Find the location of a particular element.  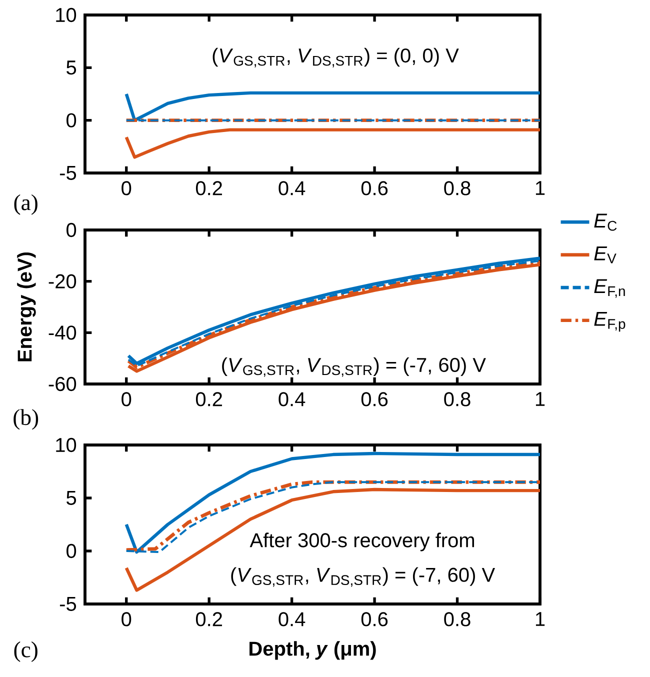

y-tick-label: -20 is located at coordinates (62, 281).